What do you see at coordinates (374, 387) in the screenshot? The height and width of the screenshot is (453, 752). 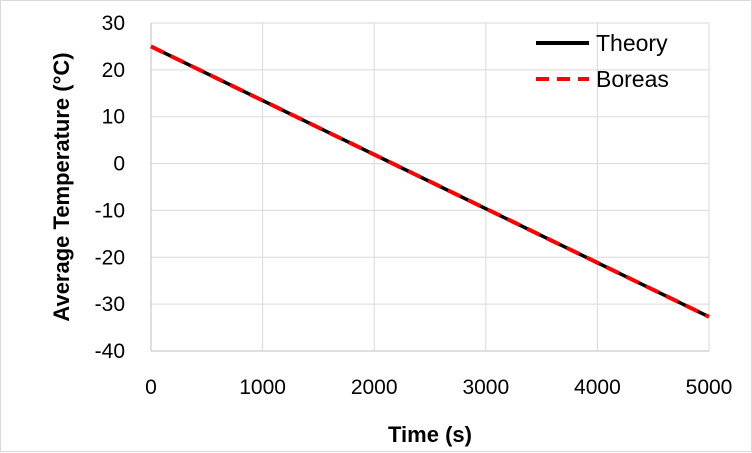 I see `x-tick-label: 2000` at bounding box center [374, 387].